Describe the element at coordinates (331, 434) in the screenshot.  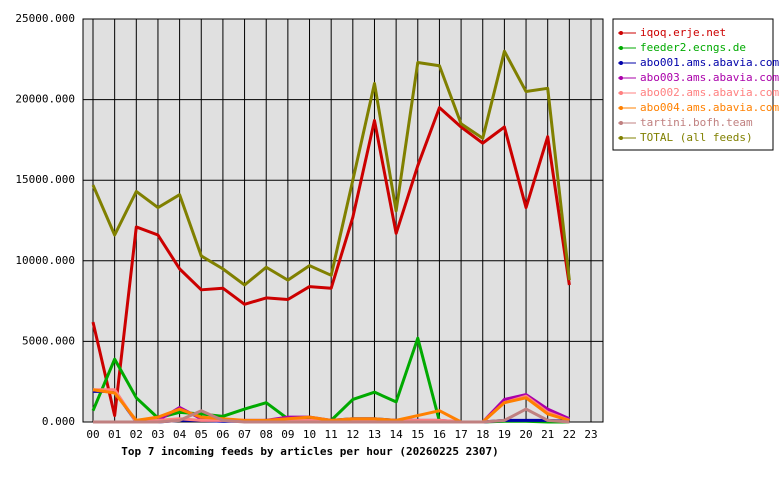
I see `x-tick-label: 11` at that location.